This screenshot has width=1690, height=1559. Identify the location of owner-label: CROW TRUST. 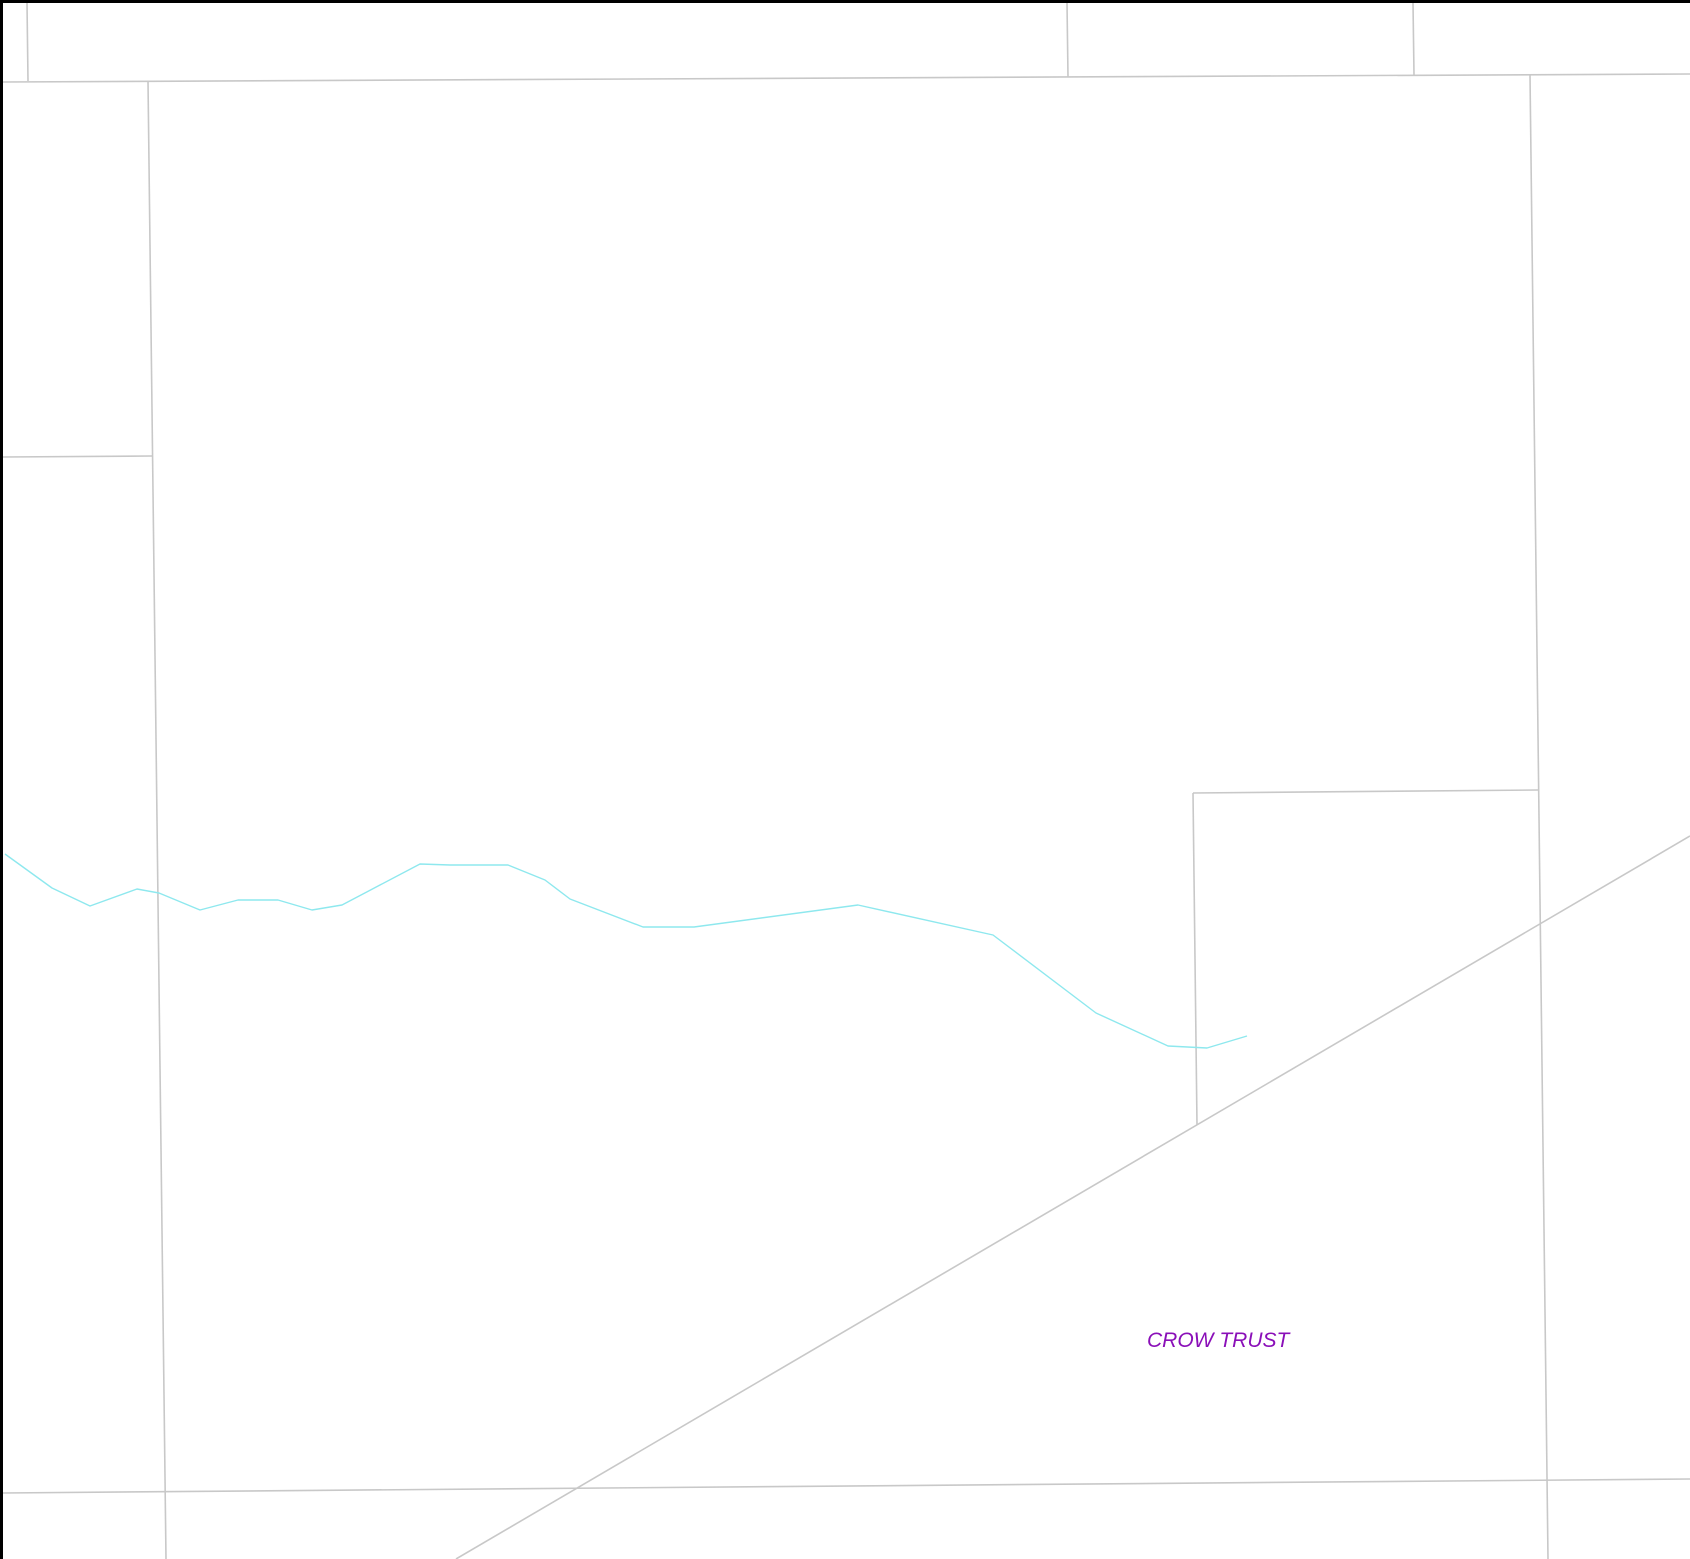
(1219, 1340).